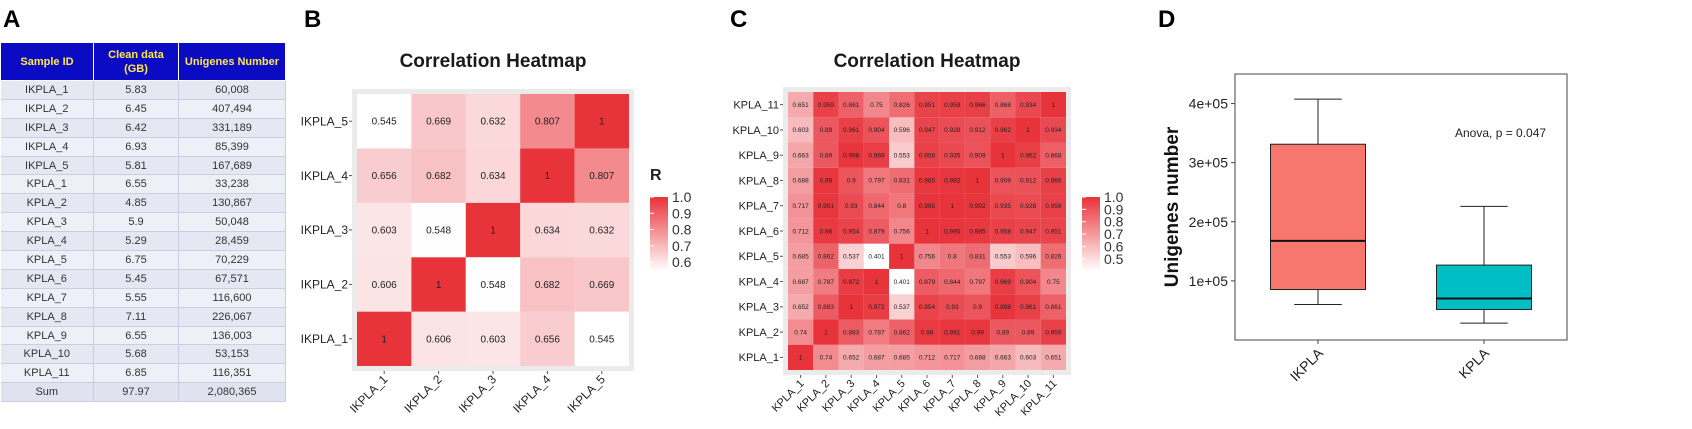 The width and height of the screenshot is (1692, 429). I want to click on table-row: KPLA_5 6.75 70,229, so click(143, 260).